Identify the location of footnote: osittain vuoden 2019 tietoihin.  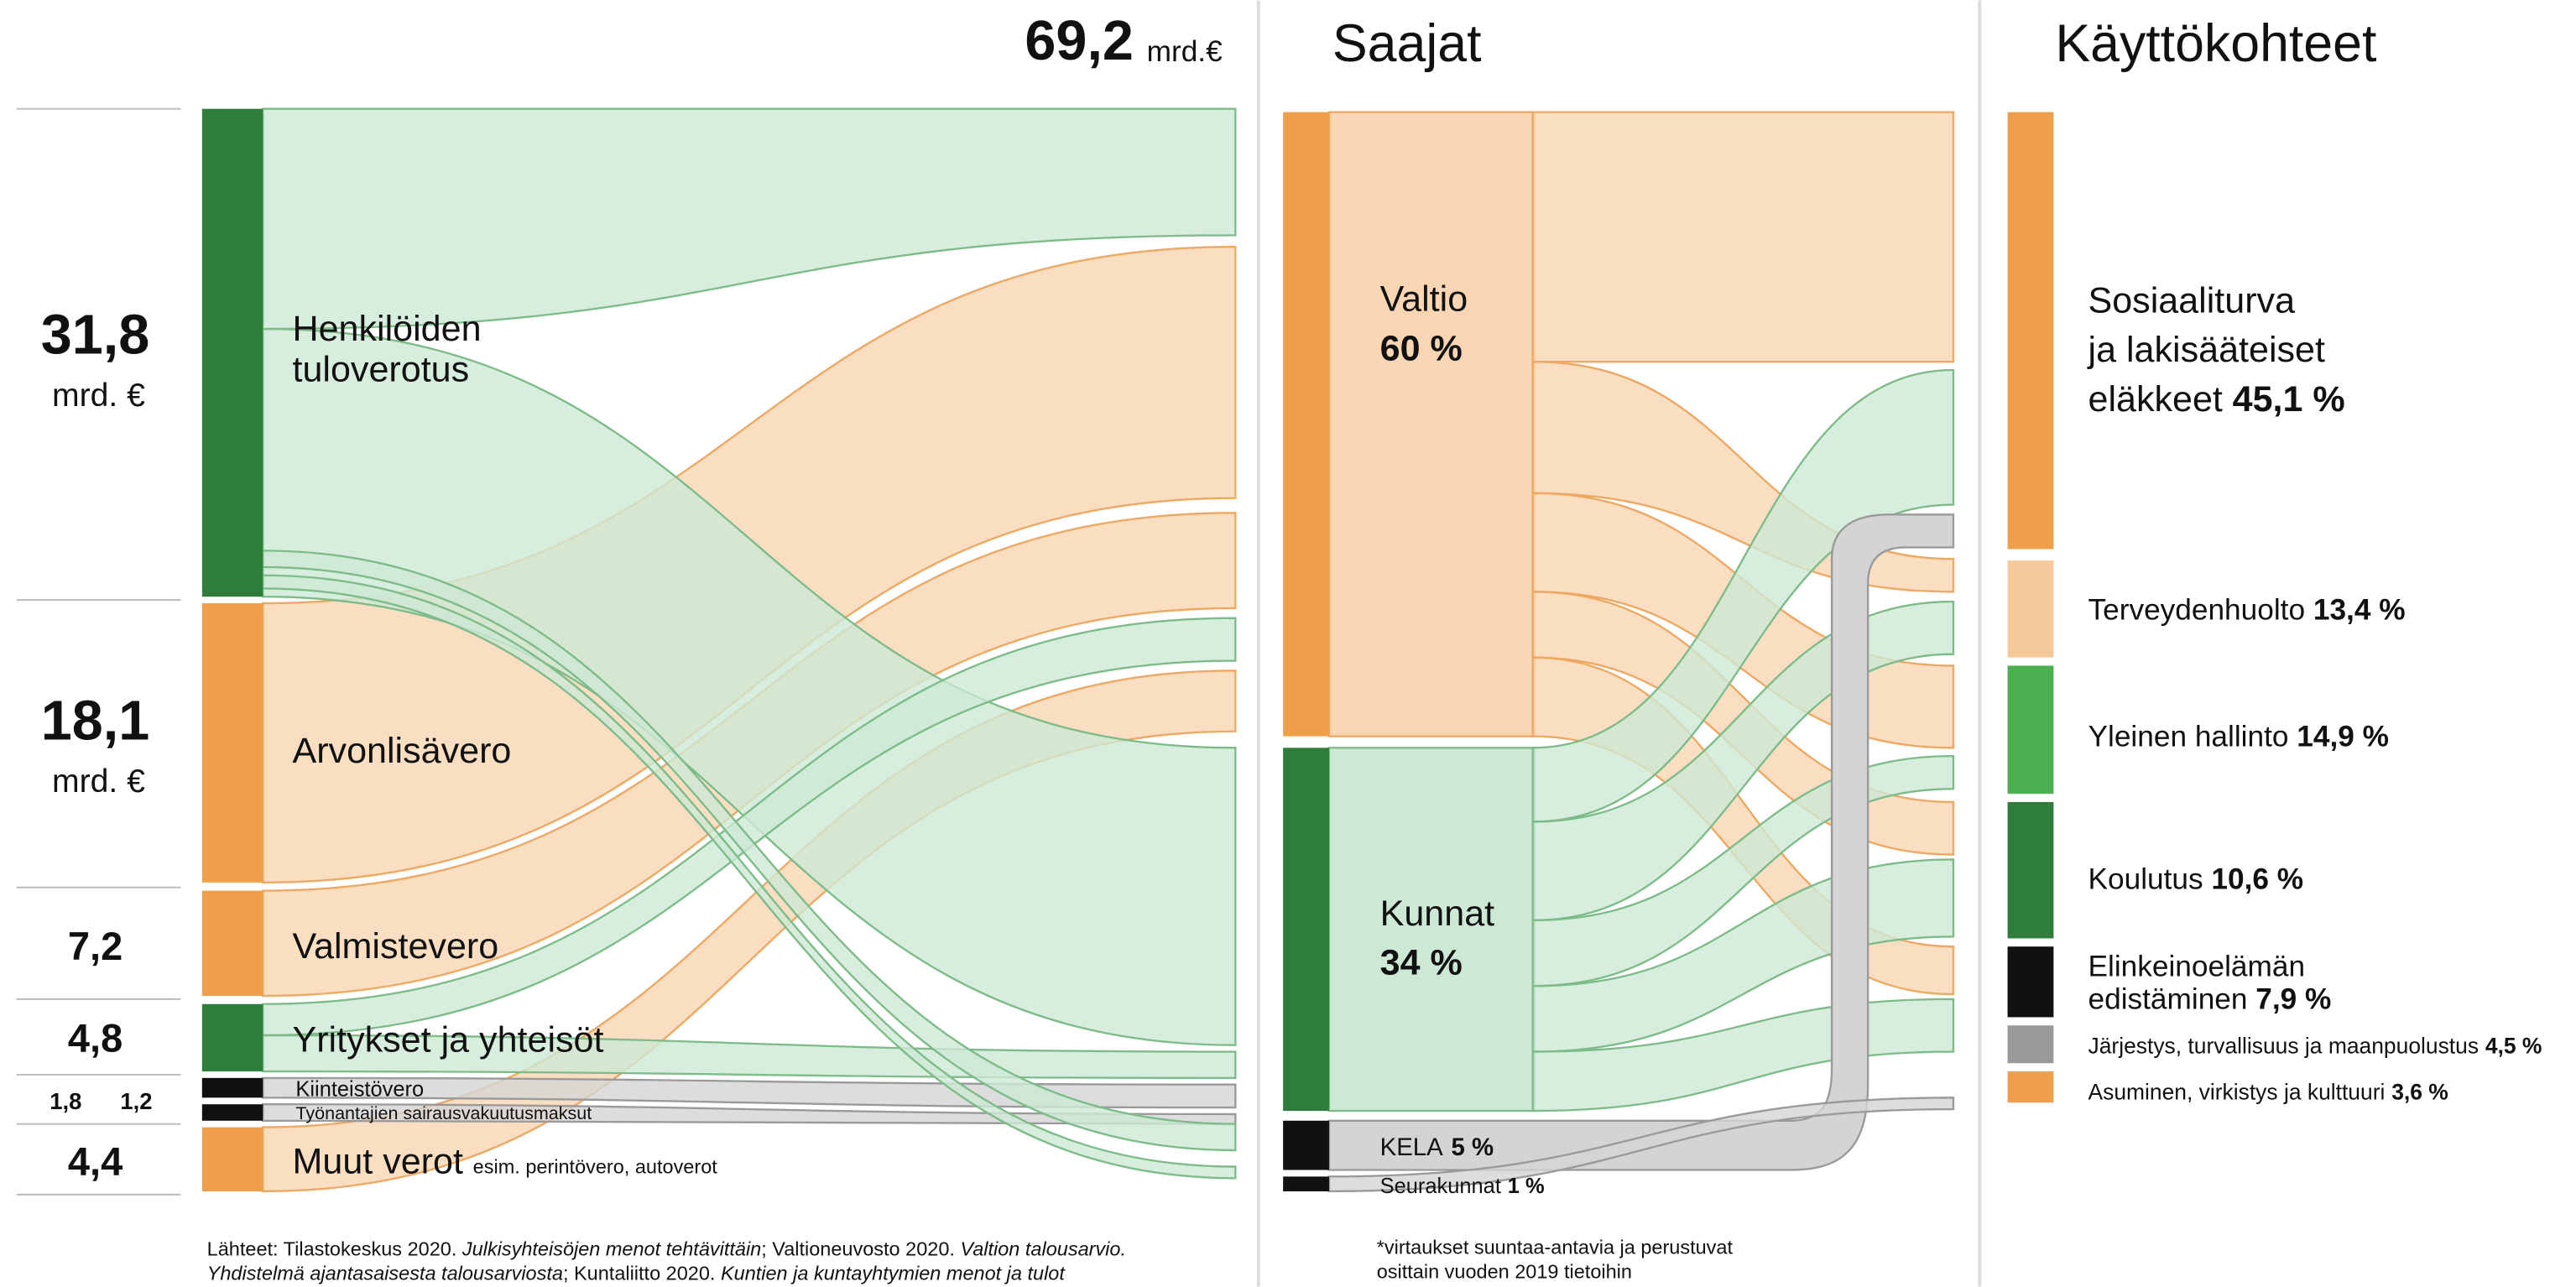
(1504, 1272).